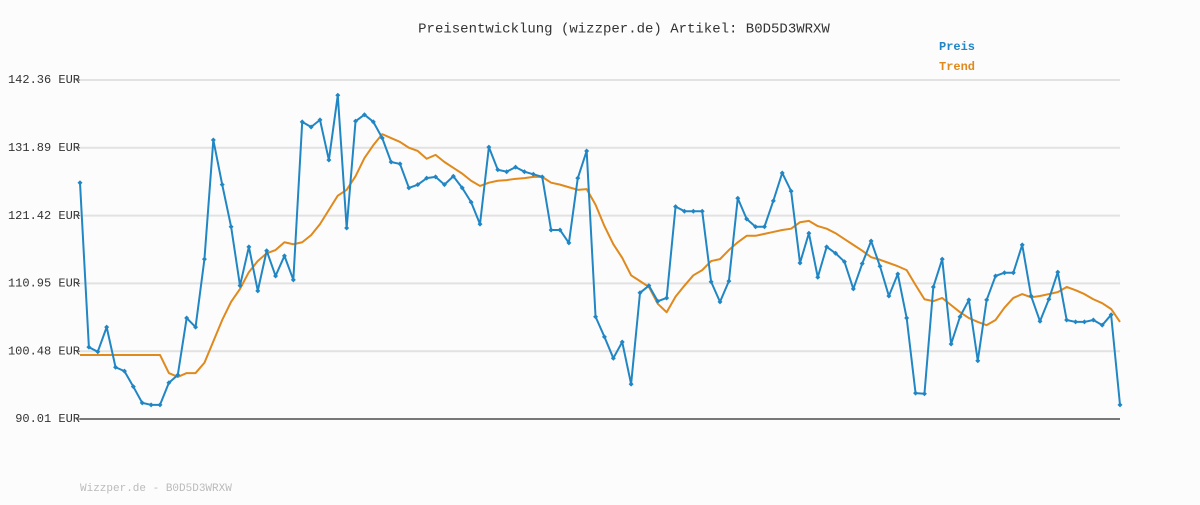 This screenshot has height=505, width=1200. I want to click on legend-label: Trend, so click(957, 67).